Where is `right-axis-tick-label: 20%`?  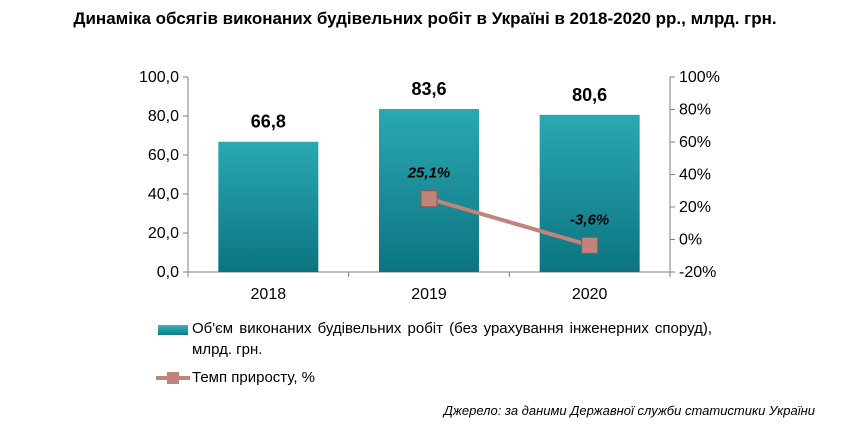
right-axis-tick-label: 20% is located at coordinates (695, 207).